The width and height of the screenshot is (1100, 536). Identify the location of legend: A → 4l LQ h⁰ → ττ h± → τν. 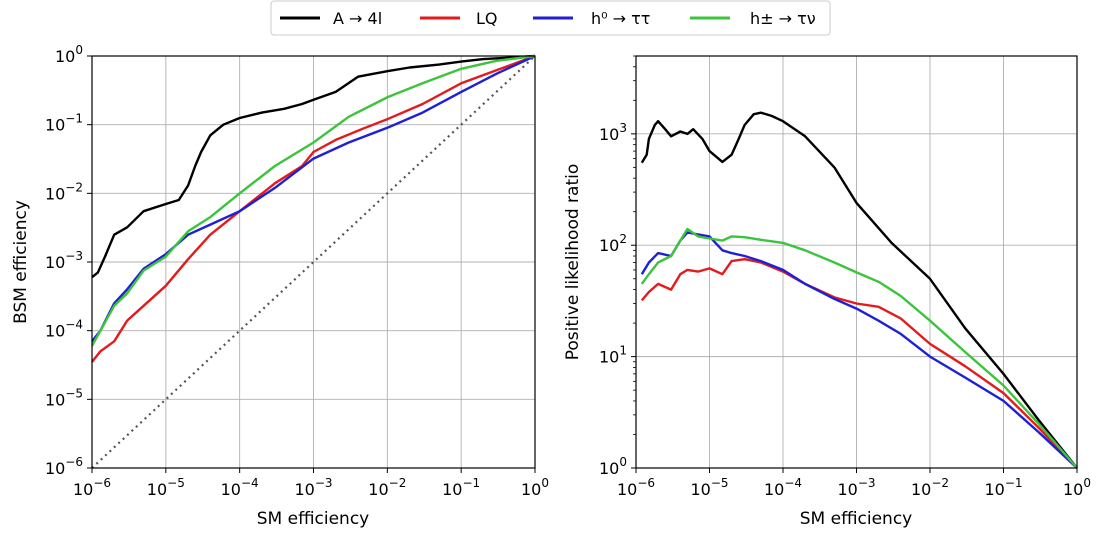
(550, 18).